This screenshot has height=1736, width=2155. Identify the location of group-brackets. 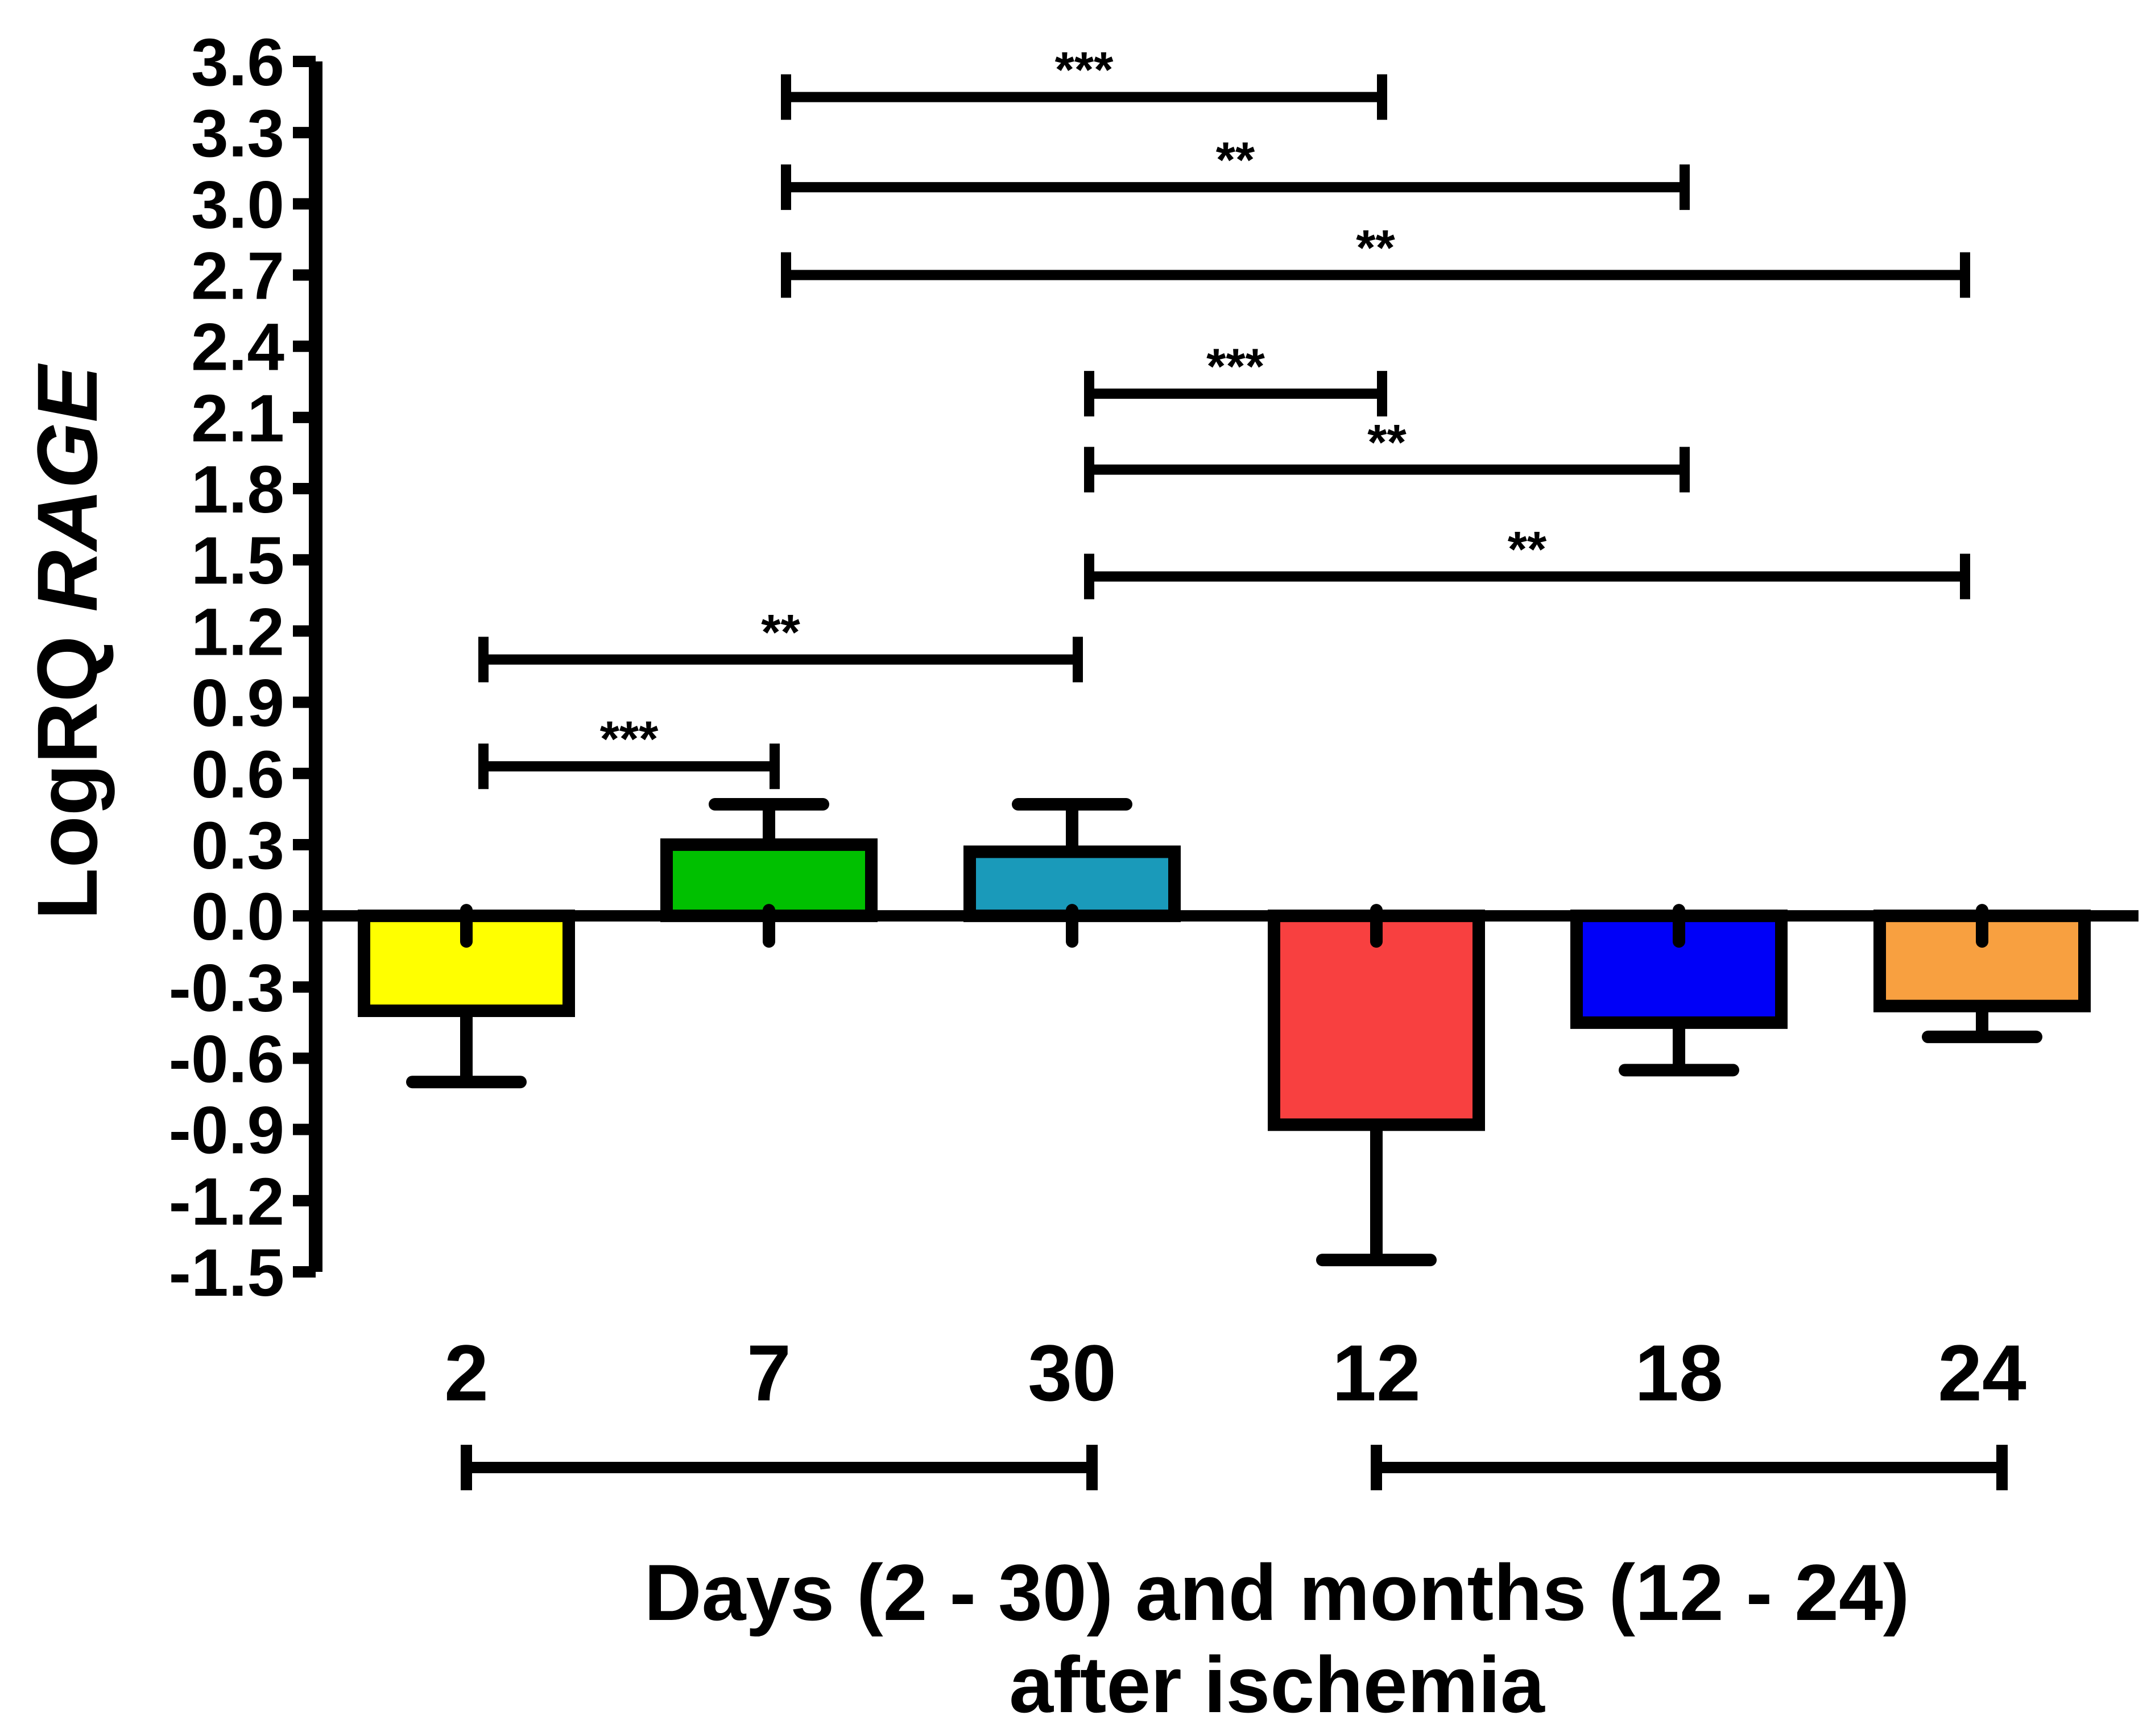
(1234, 1467).